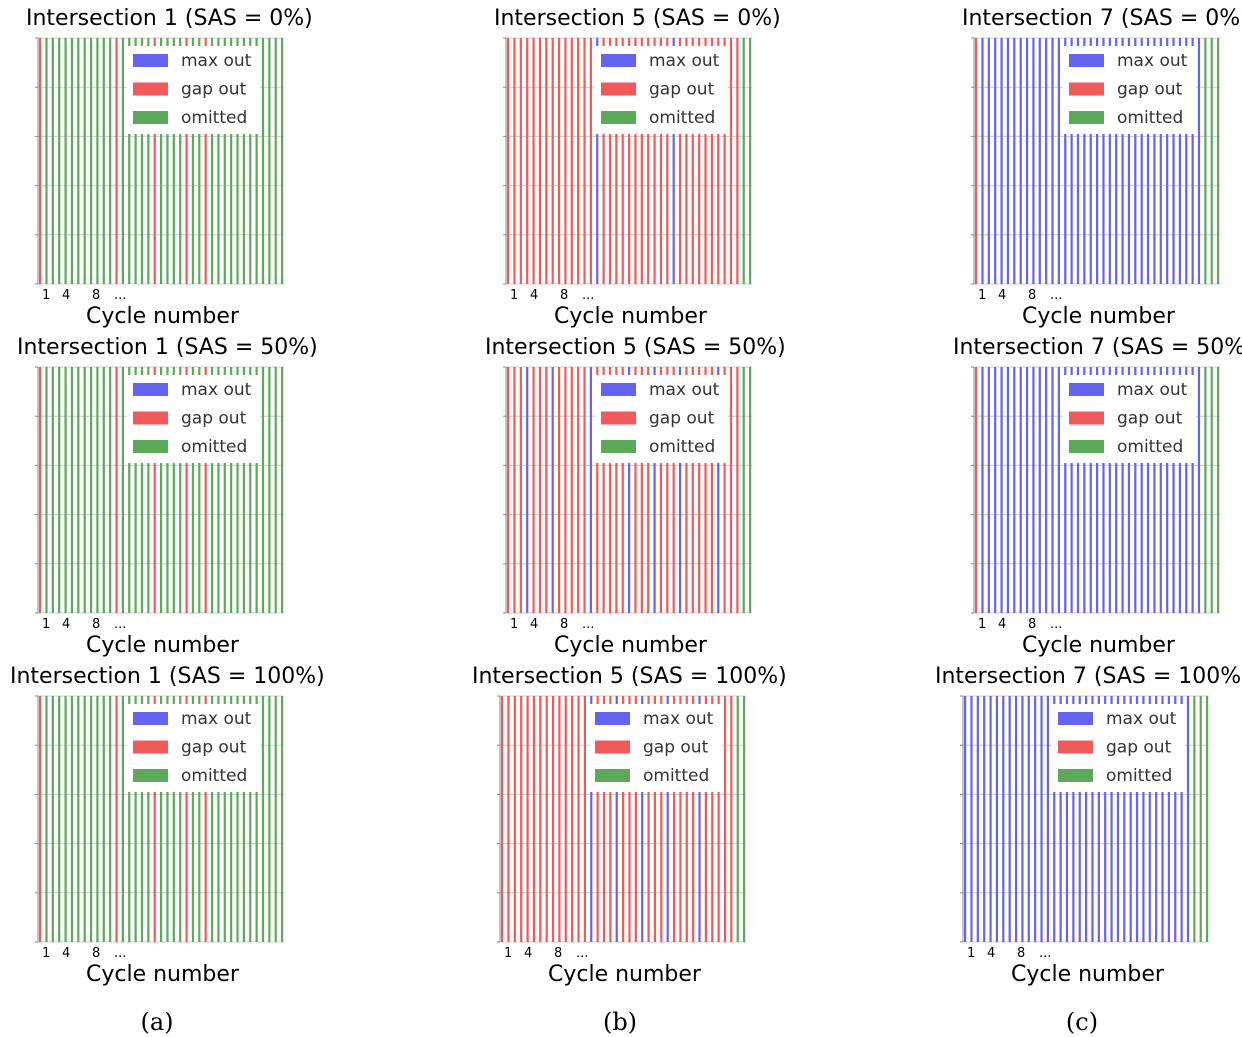 The height and width of the screenshot is (1037, 1242). What do you see at coordinates (1082, 1022) in the screenshot?
I see `caption-c: (c)` at bounding box center [1082, 1022].